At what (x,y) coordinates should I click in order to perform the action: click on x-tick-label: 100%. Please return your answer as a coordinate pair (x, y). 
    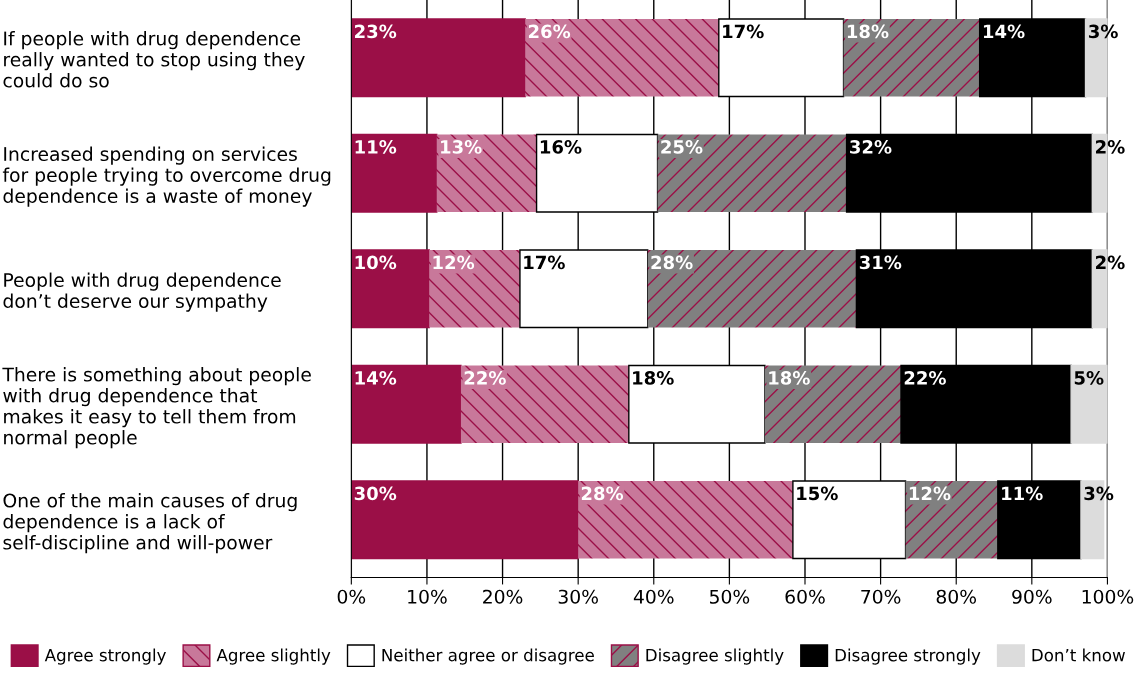
    Looking at the image, I should click on (1108, 596).